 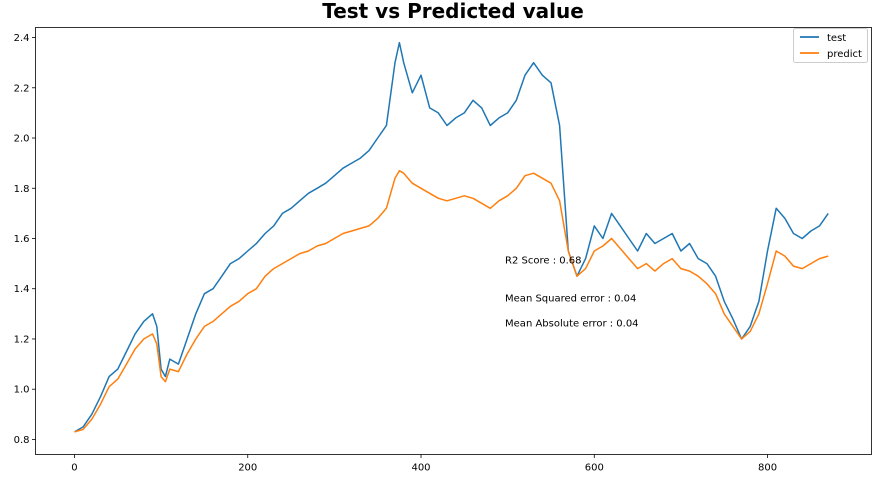 I want to click on x-tick-label: 600, so click(x=594, y=468).